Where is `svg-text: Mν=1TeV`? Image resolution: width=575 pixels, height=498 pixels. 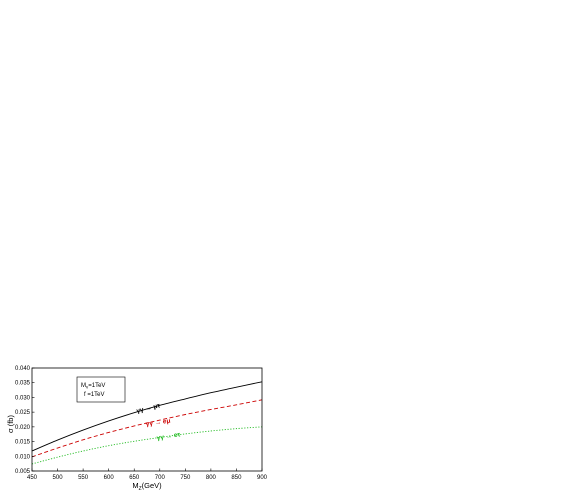
svg-text: Mν=1TeV is located at coordinates (93, 386).